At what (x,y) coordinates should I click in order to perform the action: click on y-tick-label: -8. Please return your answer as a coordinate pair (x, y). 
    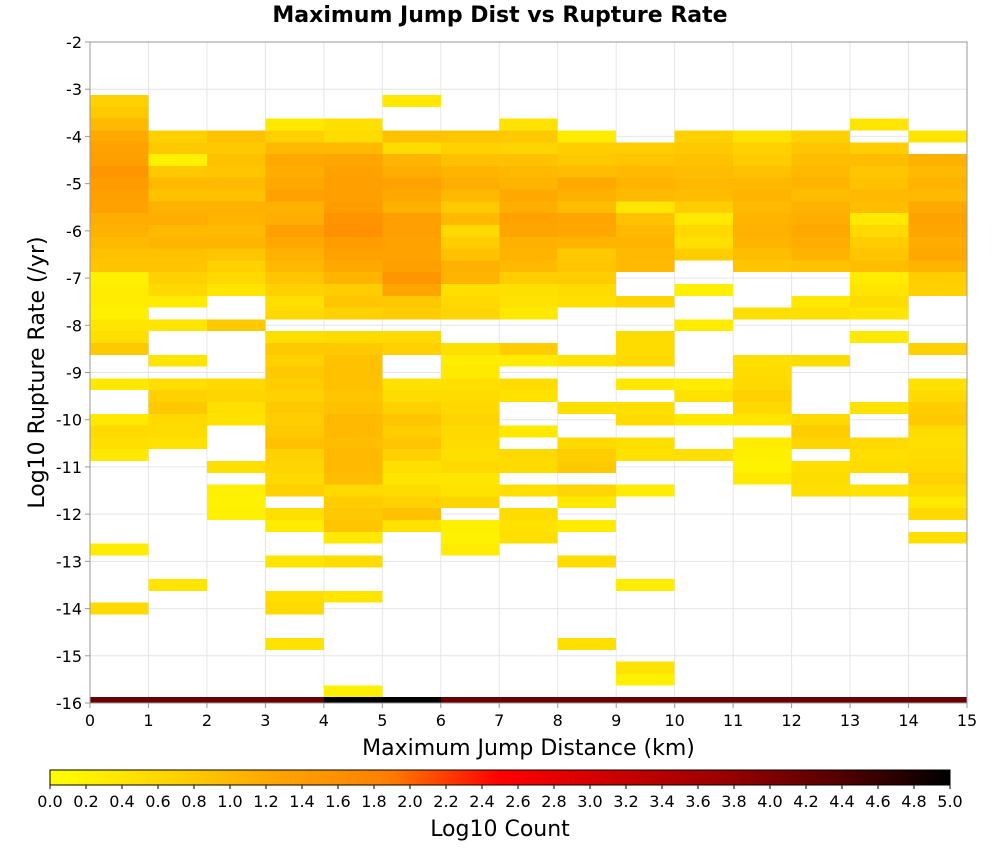
    Looking at the image, I should click on (74, 325).